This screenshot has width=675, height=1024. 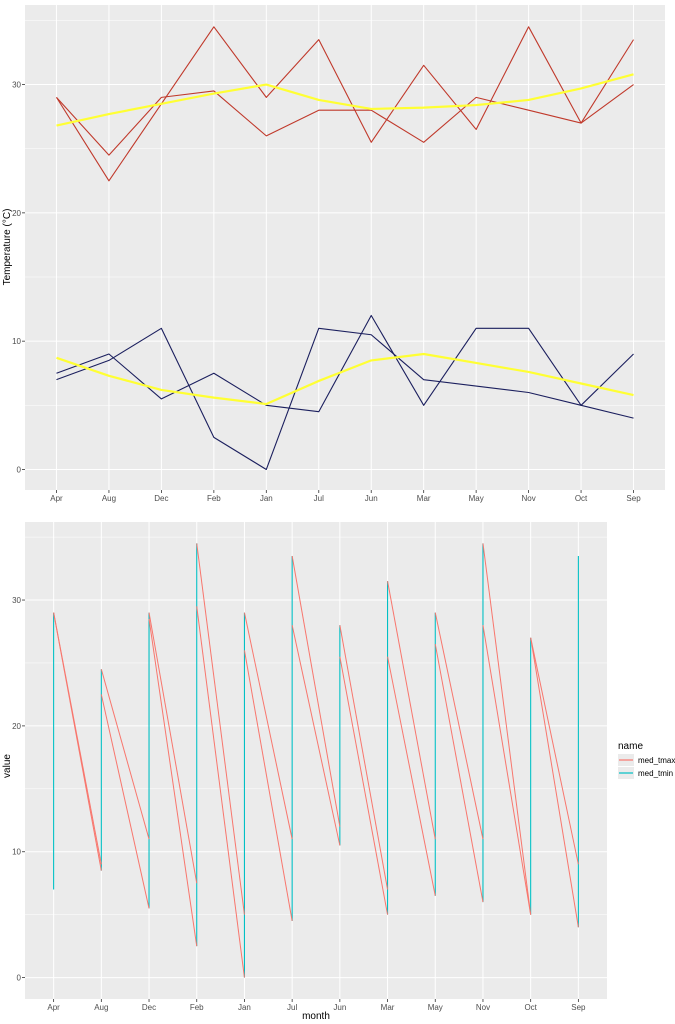 What do you see at coordinates (7, 247) in the screenshot?
I see `top-y-axis-title: Temperature (°C)` at bounding box center [7, 247].